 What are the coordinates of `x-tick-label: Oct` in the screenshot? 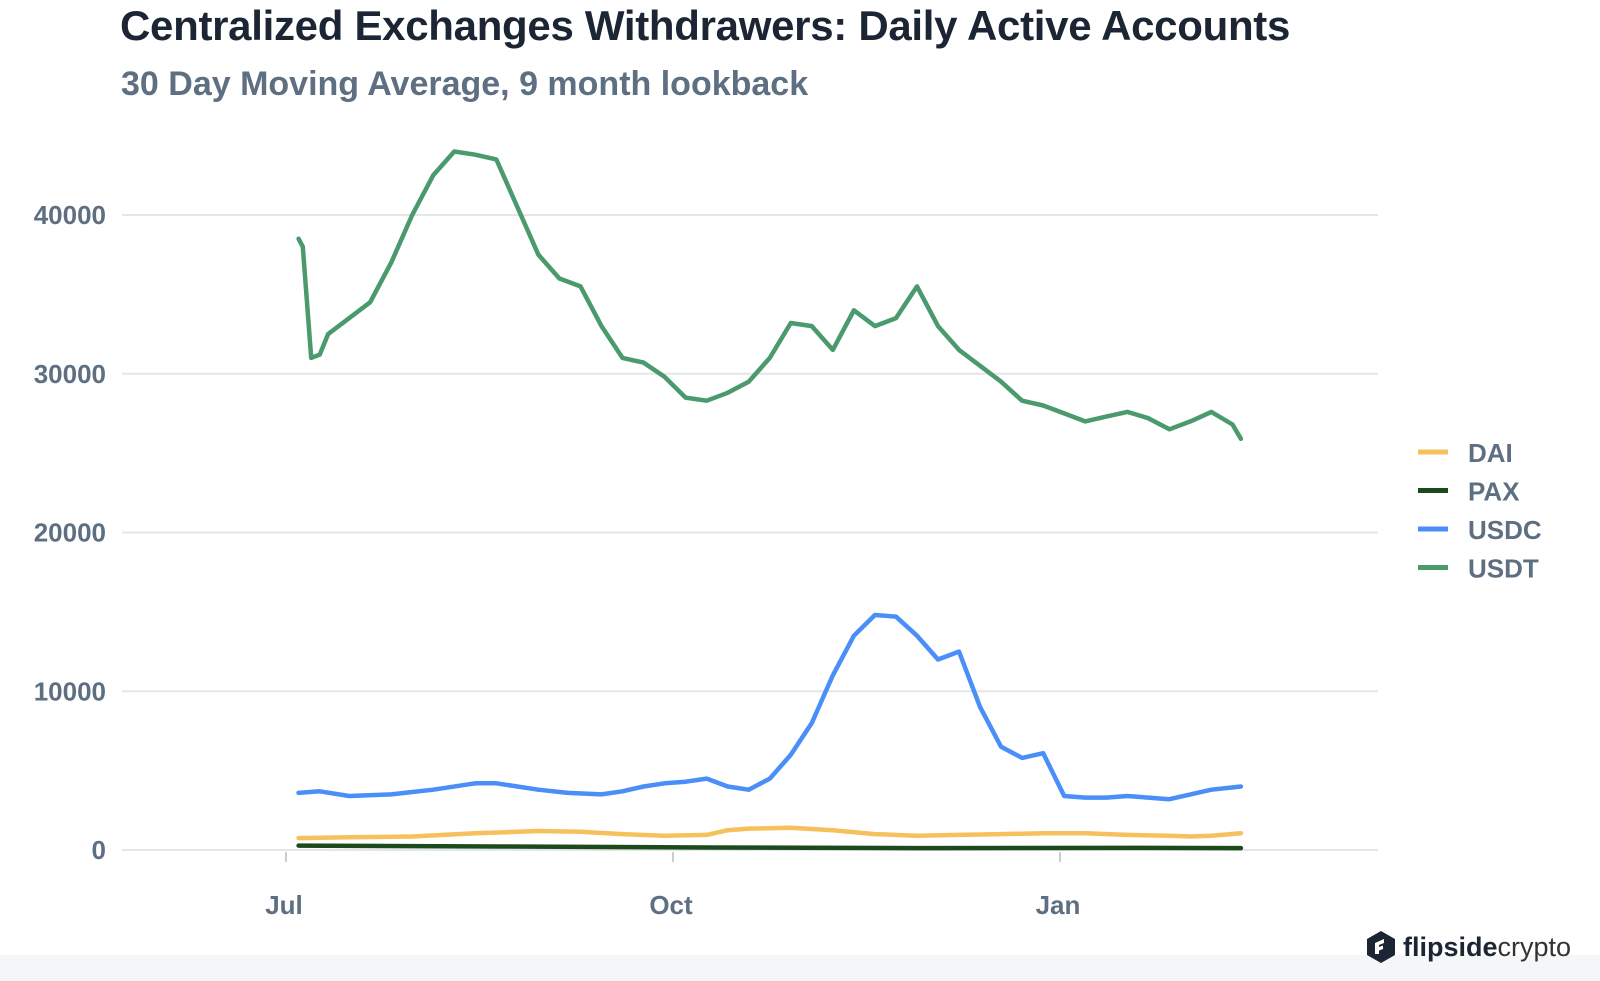 It's located at (671, 905).